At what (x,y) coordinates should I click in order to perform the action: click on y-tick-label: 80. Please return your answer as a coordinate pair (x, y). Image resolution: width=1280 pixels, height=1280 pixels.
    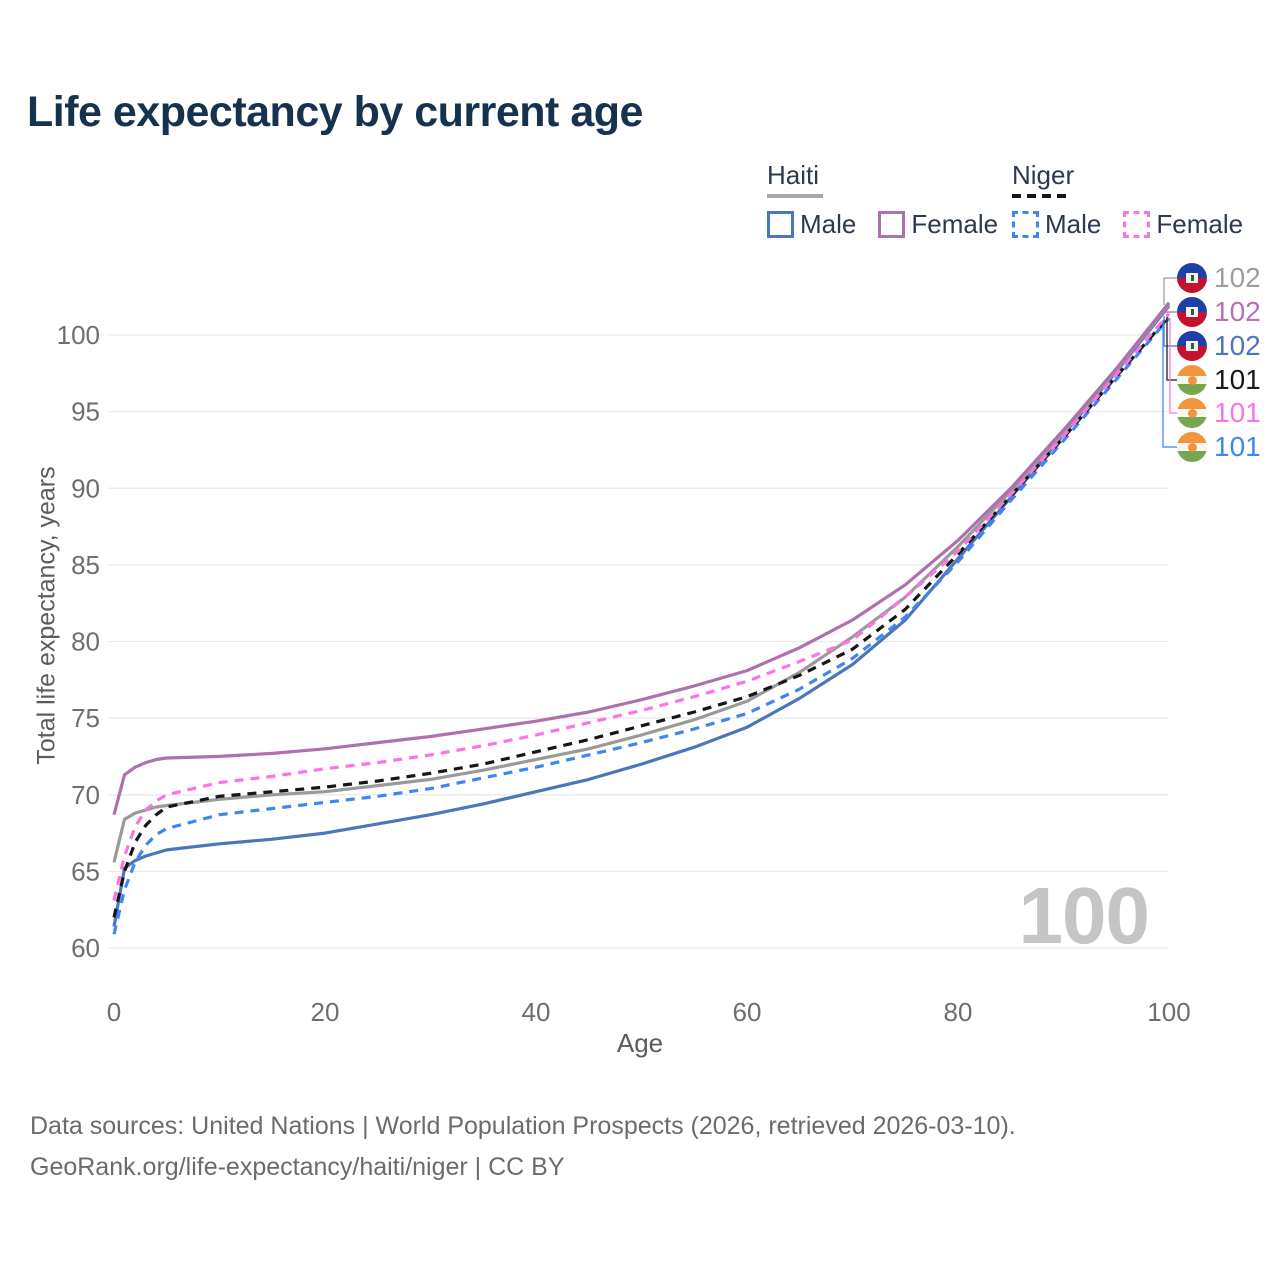
    Looking at the image, I should click on (85, 642).